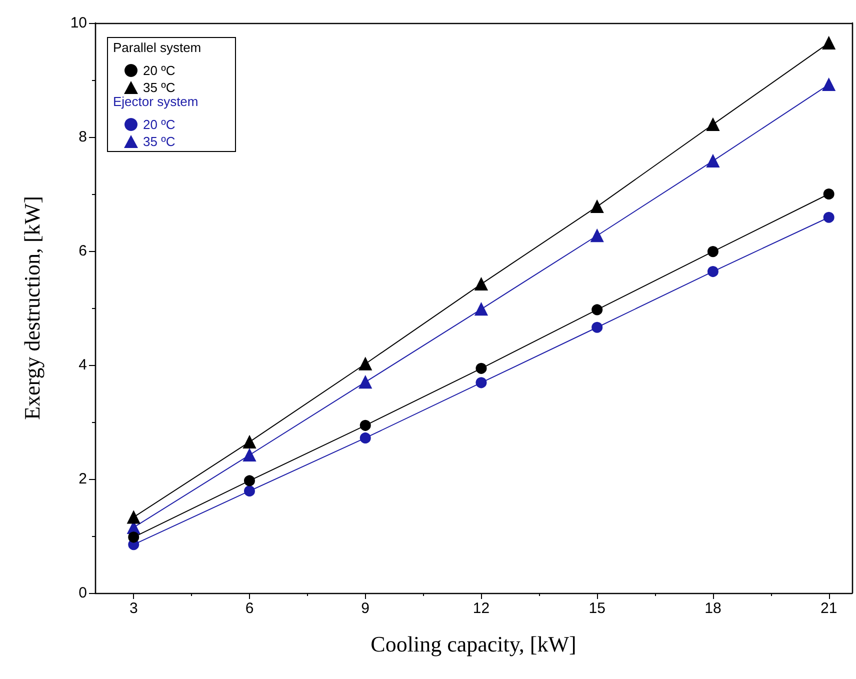 The image size is (856, 679). Describe the element at coordinates (155, 101) in the screenshot. I see `annotation: Ejector system` at that location.